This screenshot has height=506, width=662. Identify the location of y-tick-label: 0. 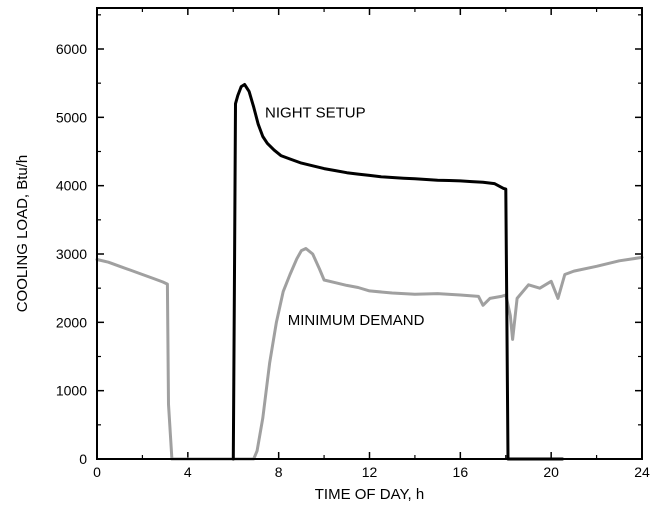
(83, 459).